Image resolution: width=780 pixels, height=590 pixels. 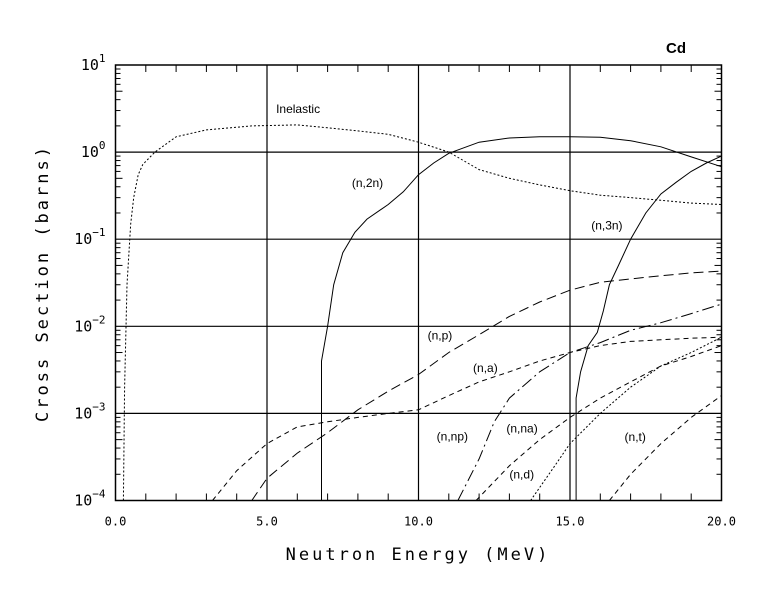 I want to click on curve-label-n-t: (n,t), so click(x=635, y=437).